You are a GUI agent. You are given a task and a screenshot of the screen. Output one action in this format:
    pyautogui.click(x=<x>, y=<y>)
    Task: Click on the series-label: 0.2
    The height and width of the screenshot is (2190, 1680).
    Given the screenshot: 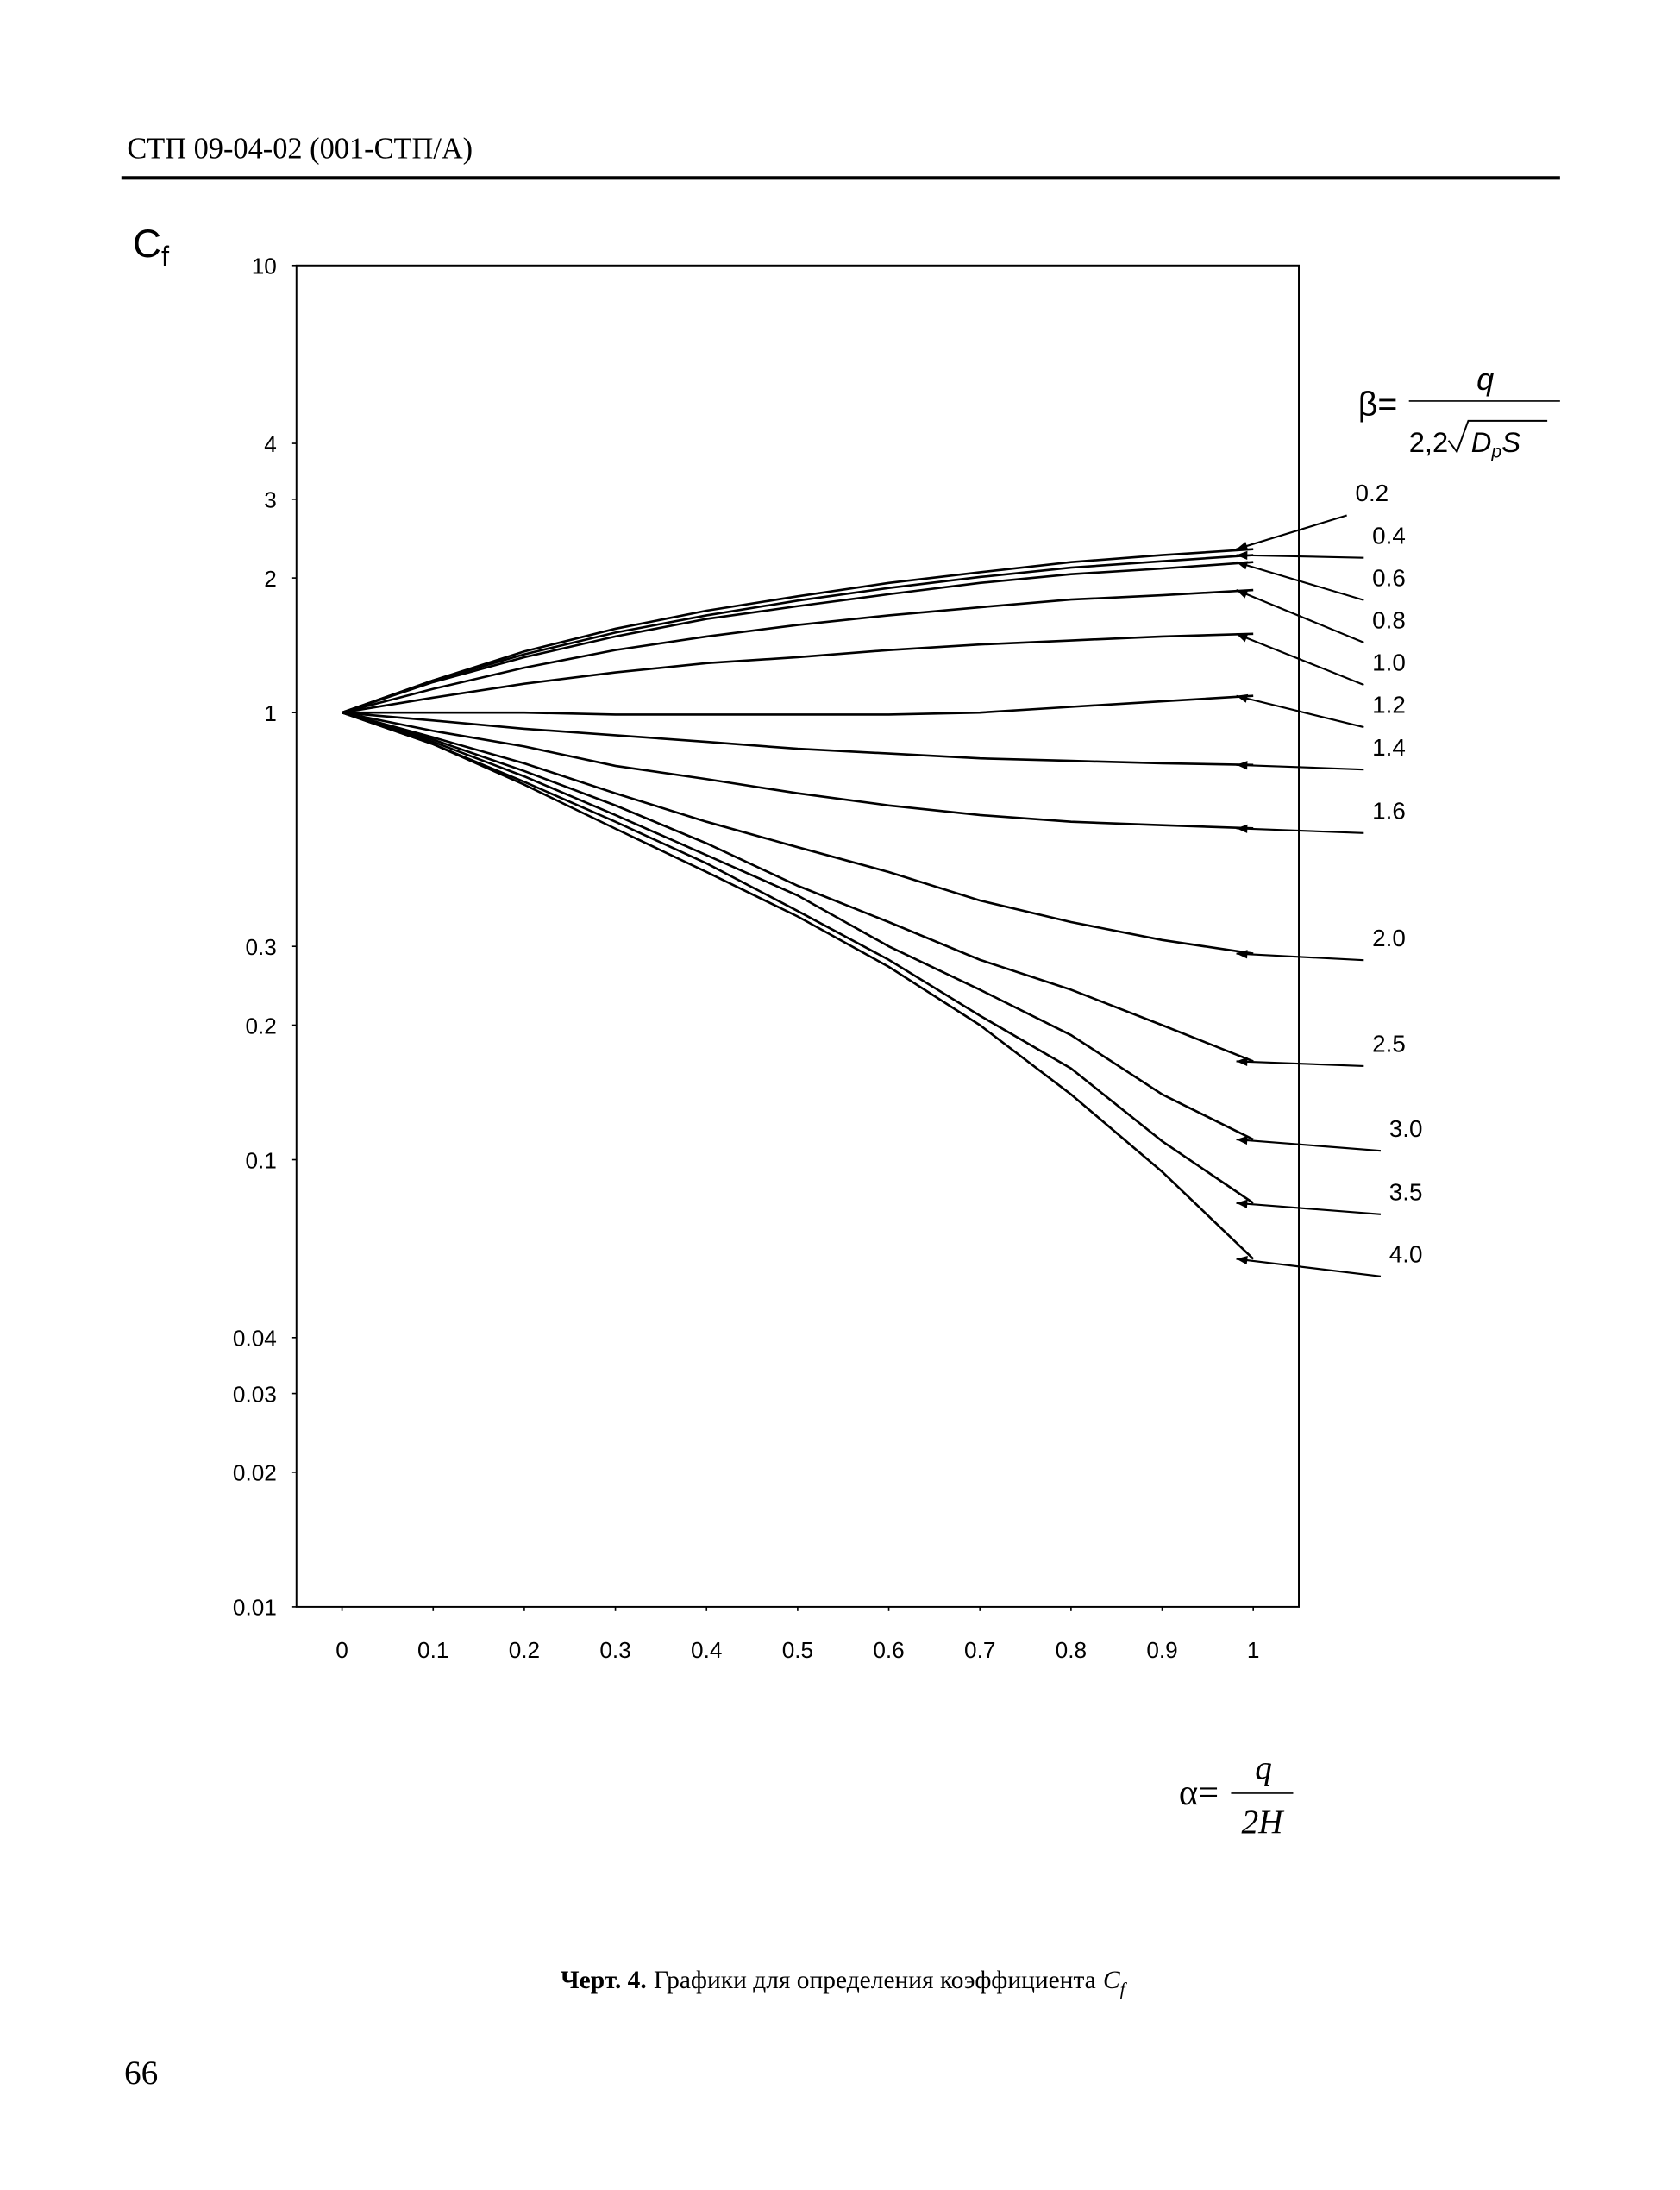 What is the action you would take?
    pyautogui.click(x=1372, y=493)
    